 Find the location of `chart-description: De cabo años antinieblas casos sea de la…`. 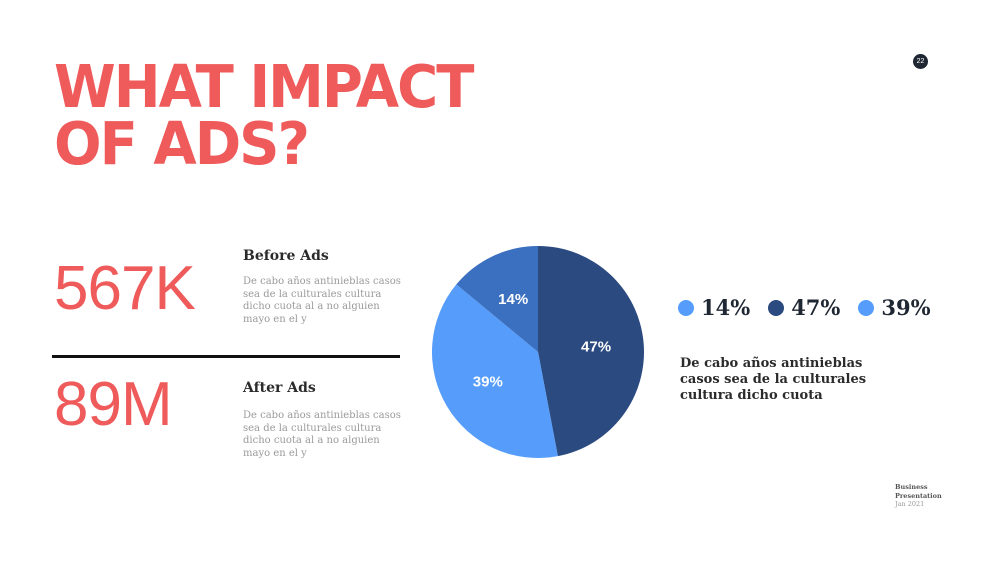

chart-description: De cabo años antinieblas casos sea de la… is located at coordinates (773, 379).